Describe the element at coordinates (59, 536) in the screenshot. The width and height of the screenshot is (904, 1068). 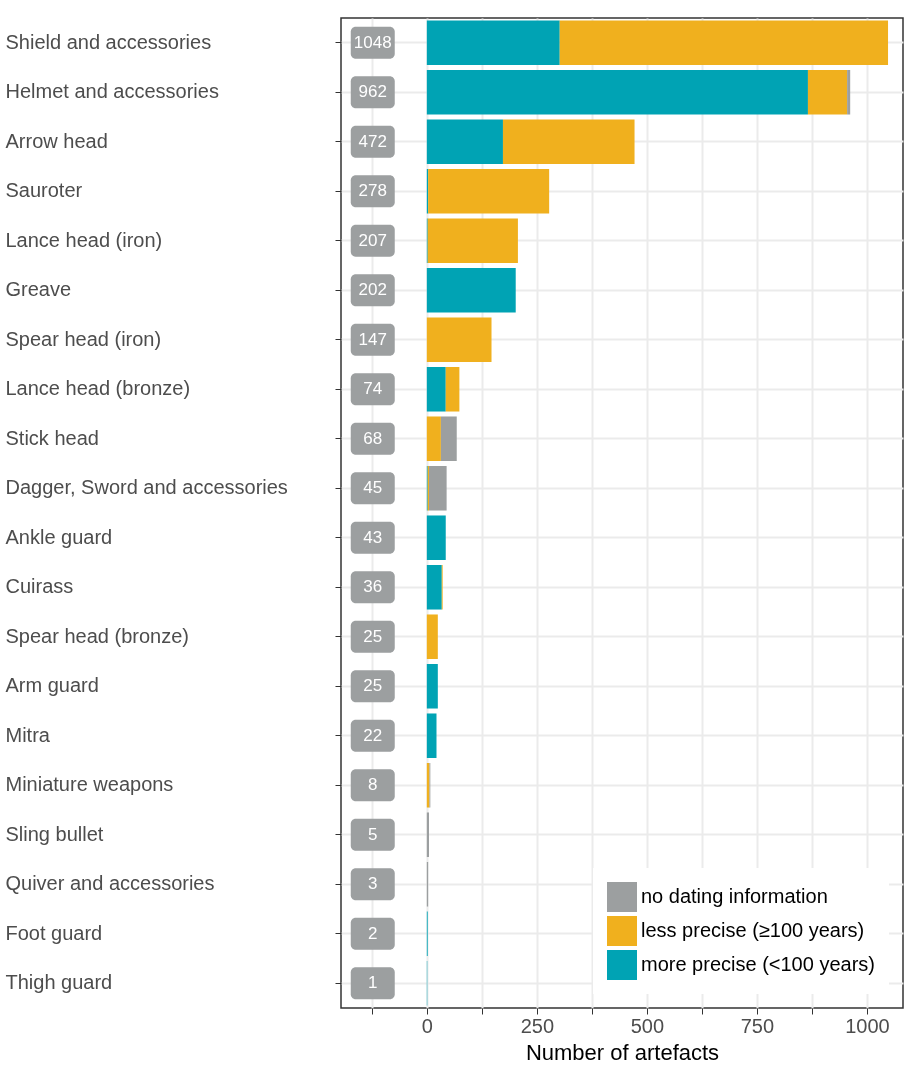
I see `y-tick-label: Ankle guard` at that location.